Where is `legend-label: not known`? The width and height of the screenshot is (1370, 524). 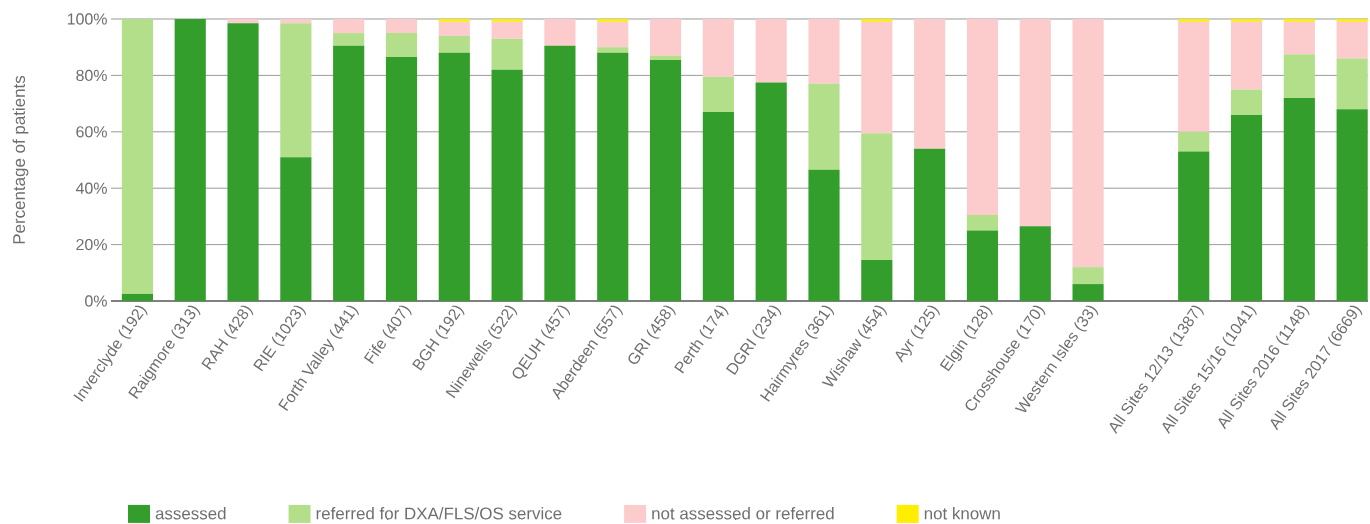
legend-label: not known is located at coordinates (962, 513).